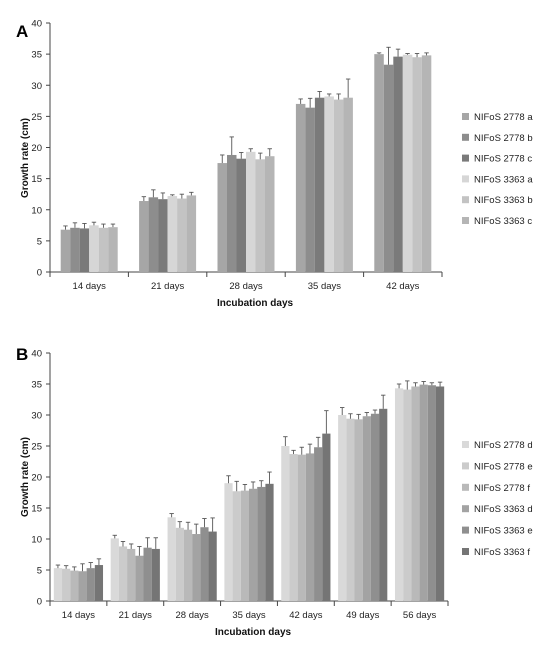 The image size is (550, 647). I want to click on panel-a-y-tick-label: 15, so click(36, 179).